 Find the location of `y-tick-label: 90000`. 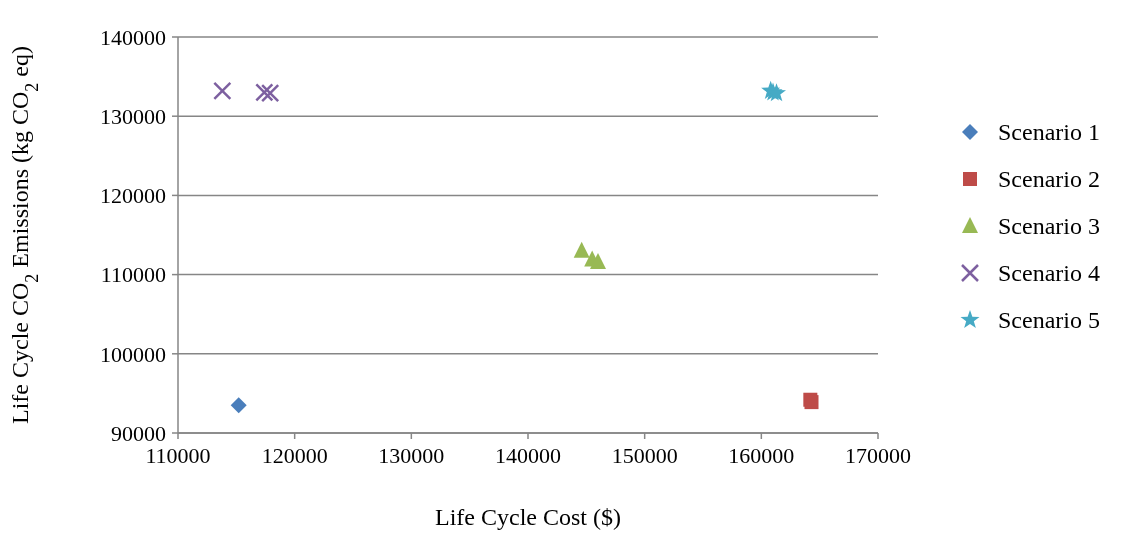

y-tick-label: 90000 is located at coordinates (138, 433).